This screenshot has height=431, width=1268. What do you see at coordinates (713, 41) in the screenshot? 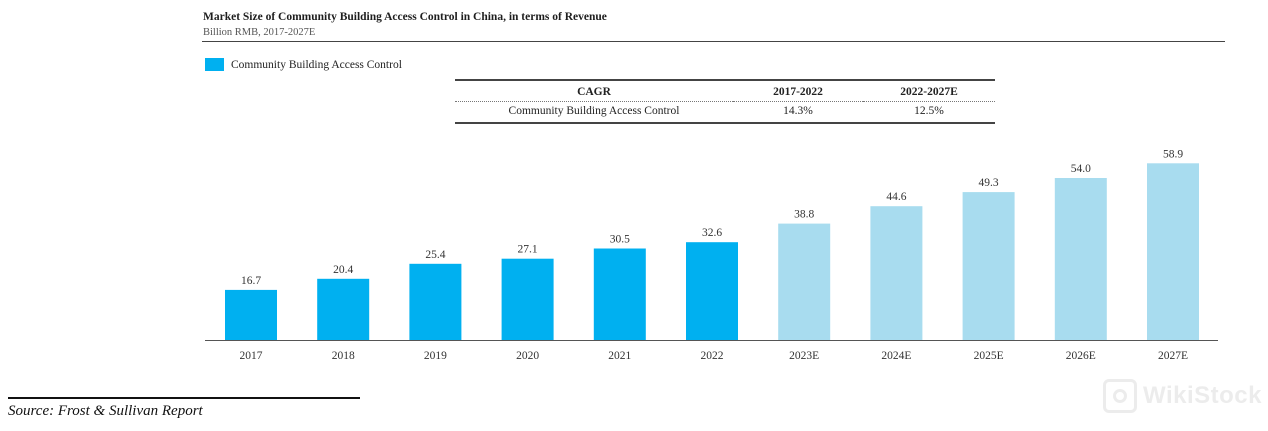
I see `title-divider` at bounding box center [713, 41].